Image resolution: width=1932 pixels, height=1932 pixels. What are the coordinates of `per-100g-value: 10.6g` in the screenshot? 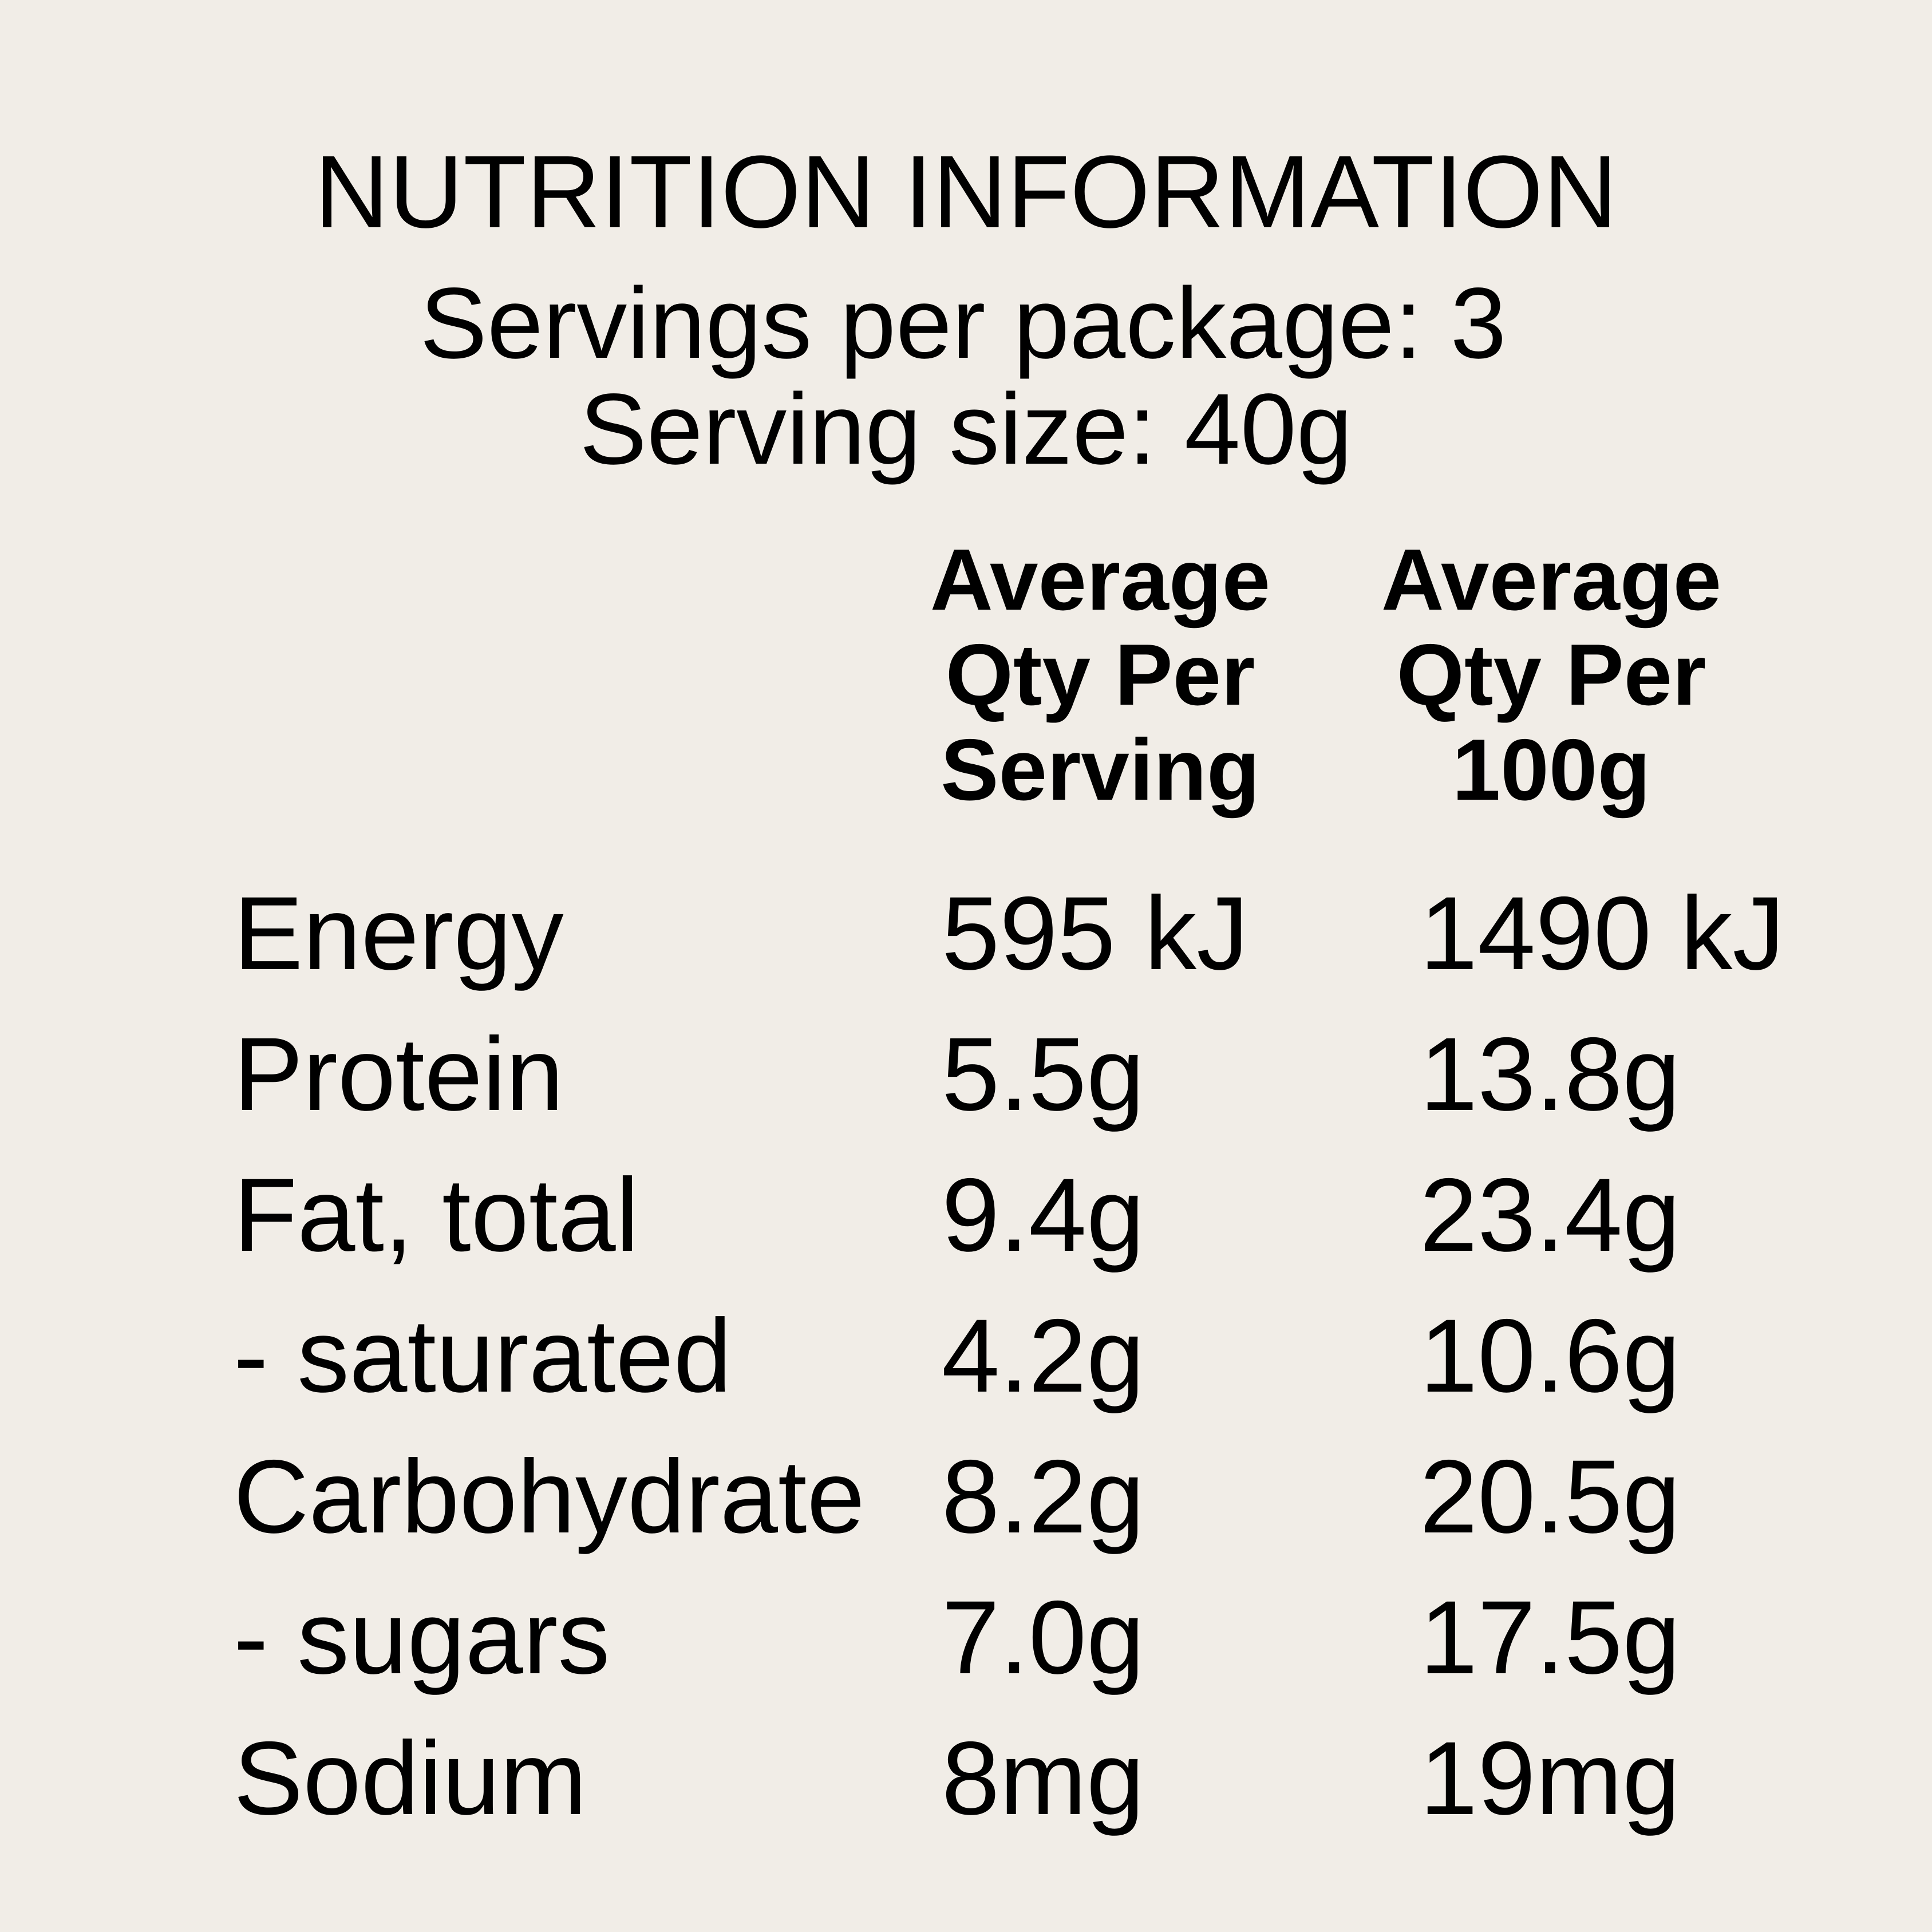 It's located at (1550, 1355).